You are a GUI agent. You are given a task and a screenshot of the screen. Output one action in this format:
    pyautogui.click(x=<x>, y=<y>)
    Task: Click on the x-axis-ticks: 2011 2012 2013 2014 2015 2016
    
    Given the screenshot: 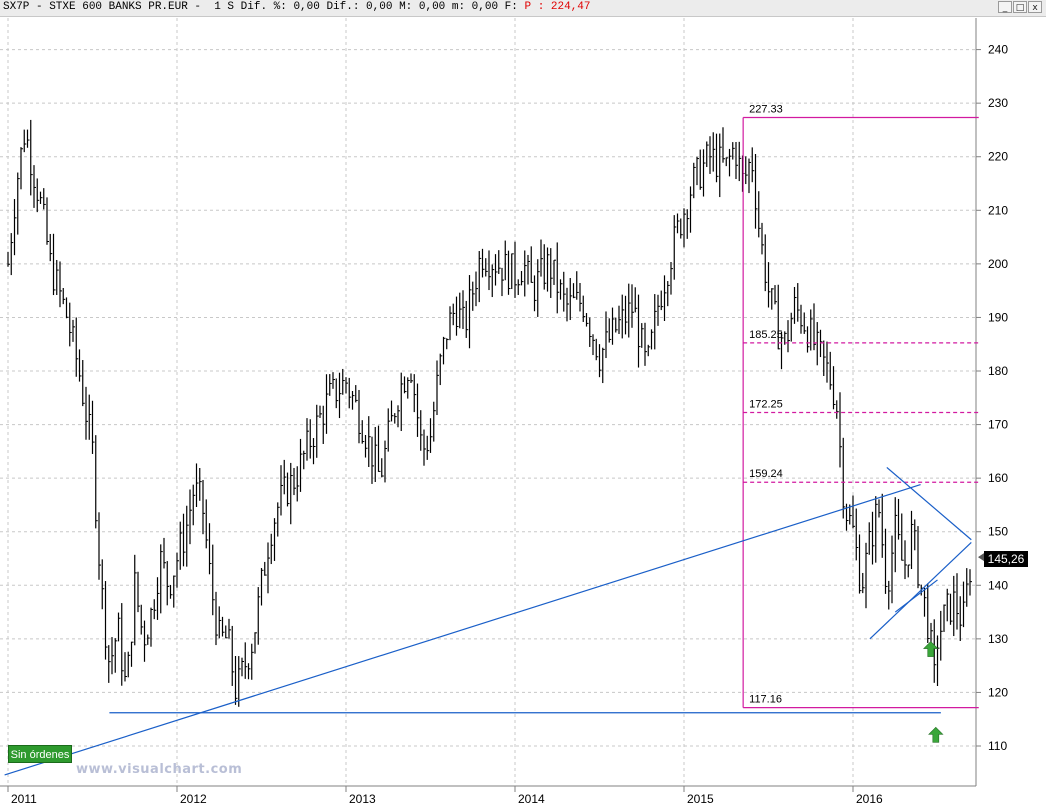 What is the action you would take?
    pyautogui.click(x=445, y=796)
    